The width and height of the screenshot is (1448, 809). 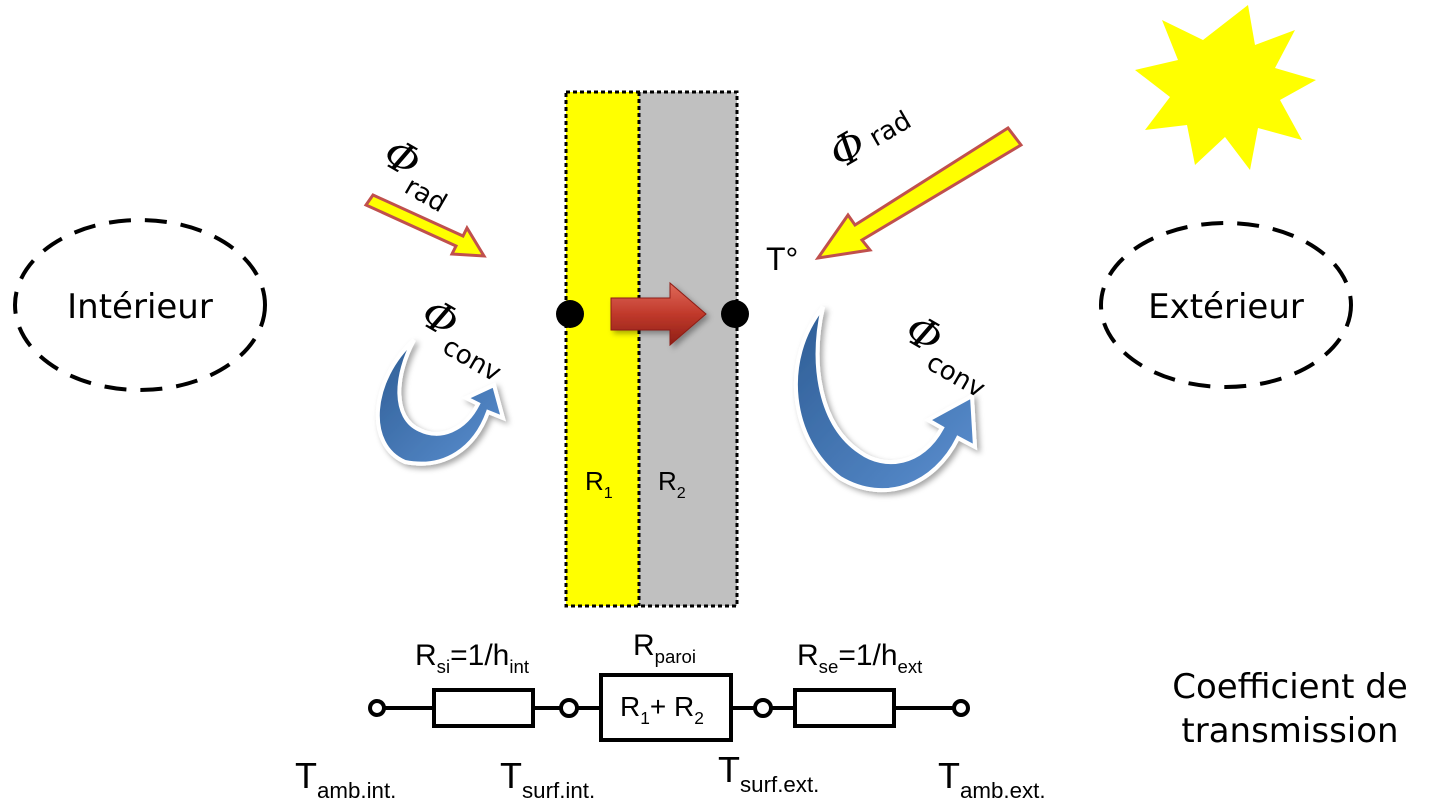 What do you see at coordinates (570, 314) in the screenshot?
I see `surface-node-interior` at bounding box center [570, 314].